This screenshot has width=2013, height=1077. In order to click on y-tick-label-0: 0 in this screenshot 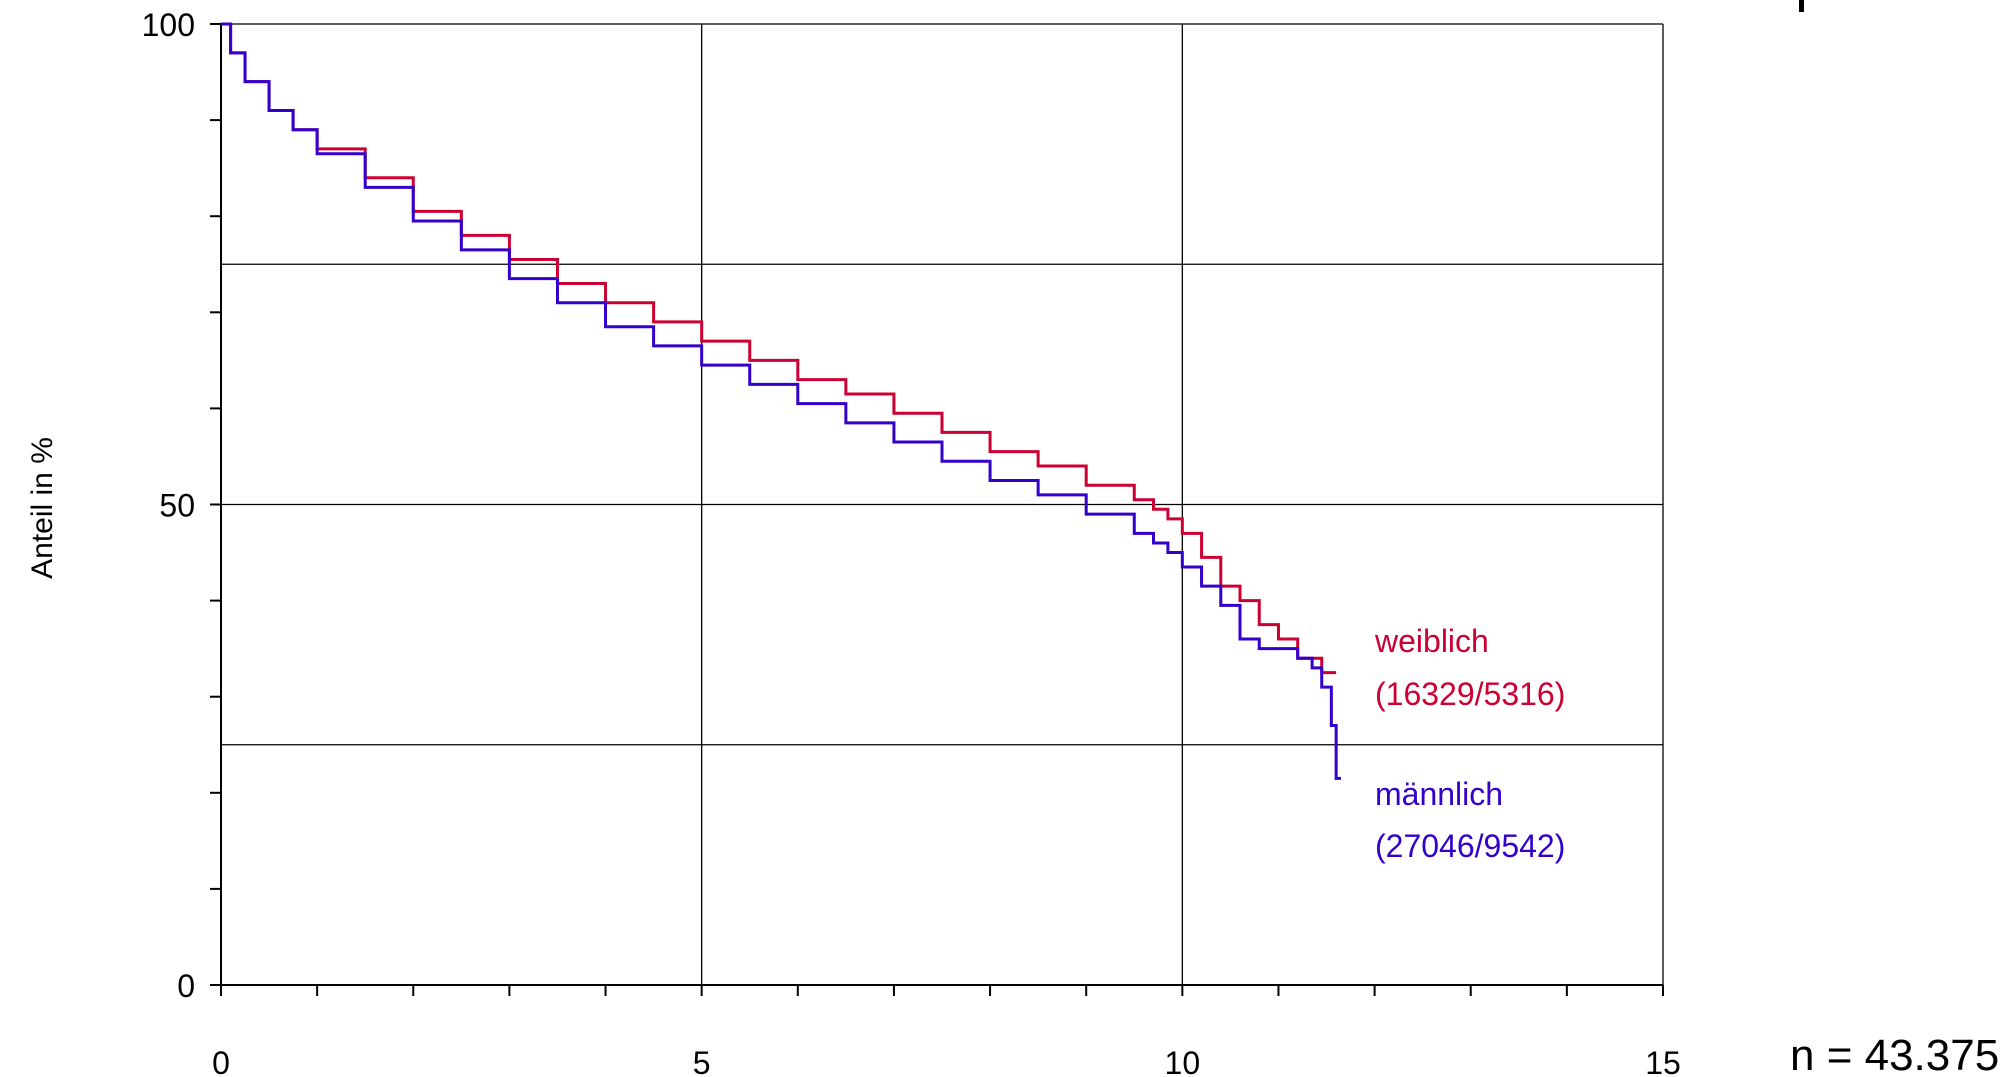, I will do `click(186, 986)`.